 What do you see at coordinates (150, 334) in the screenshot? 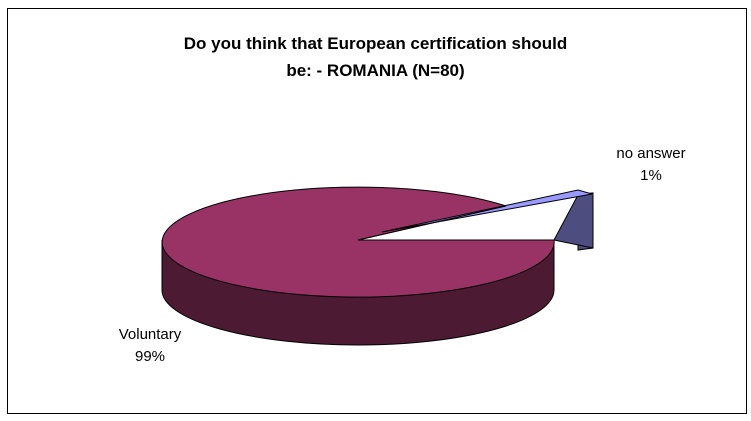
I see `slice-label-voluntary-name: Voluntary` at bounding box center [150, 334].